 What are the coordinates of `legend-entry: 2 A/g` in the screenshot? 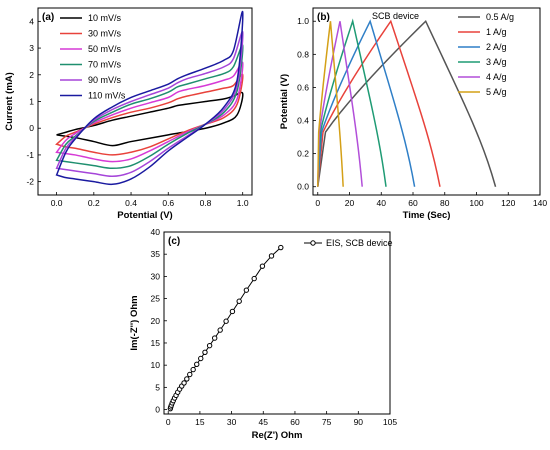 It's located at (496, 47).